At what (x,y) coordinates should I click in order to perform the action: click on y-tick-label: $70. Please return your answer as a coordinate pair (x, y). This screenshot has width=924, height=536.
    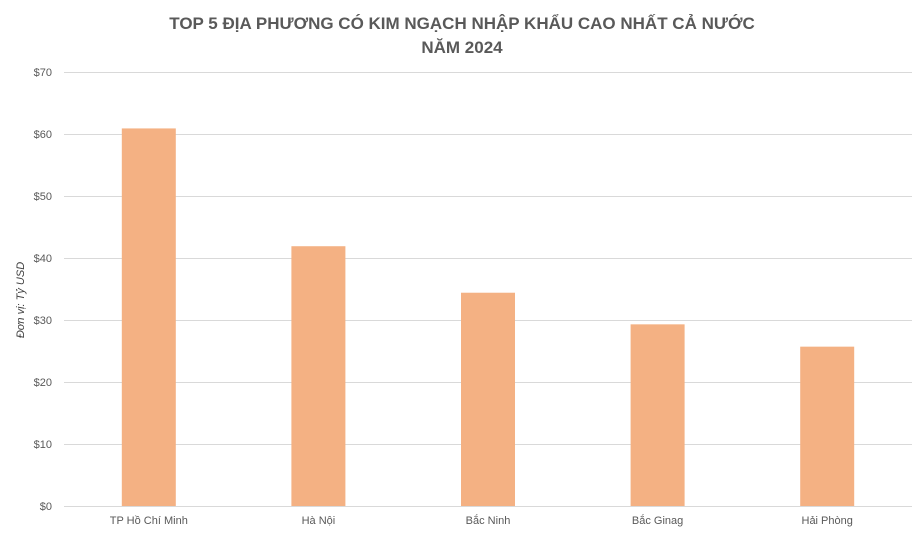
    Looking at the image, I should click on (43, 73).